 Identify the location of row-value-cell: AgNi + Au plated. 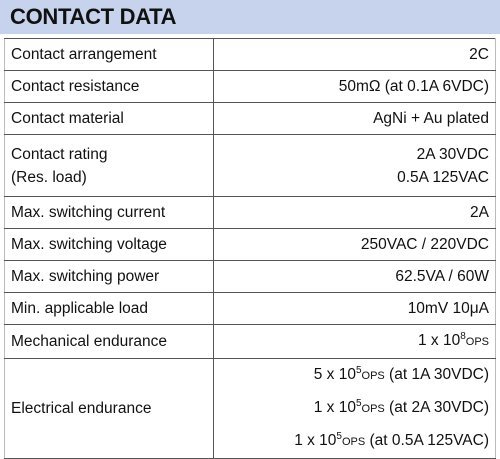
(354, 118).